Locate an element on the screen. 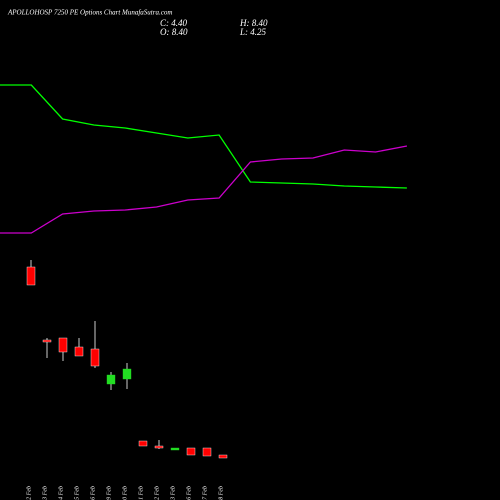 Image resolution: width=500 pixels, height=500 pixels. ohlc-label: L: 4.25 is located at coordinates (253, 32).